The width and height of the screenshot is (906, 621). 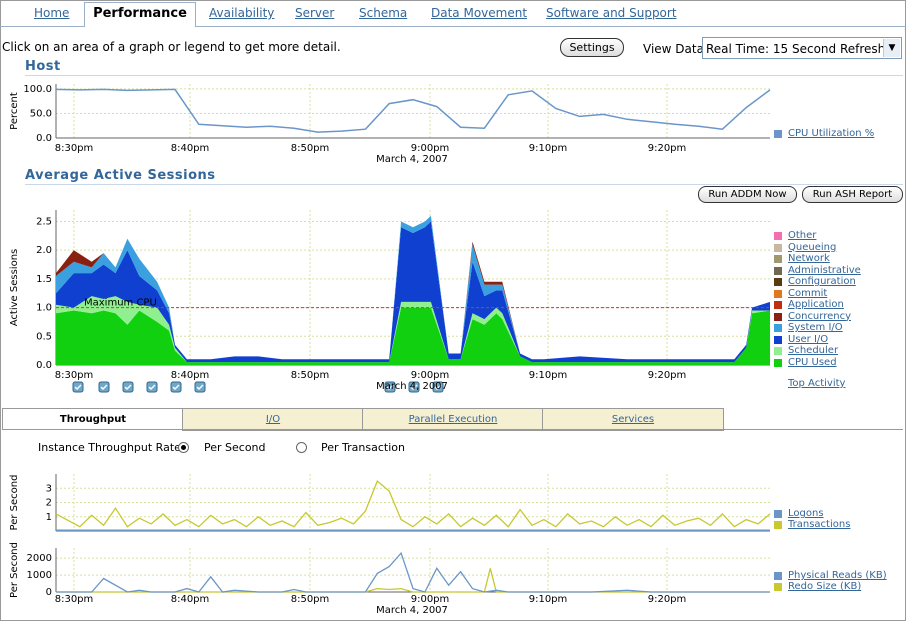 I want to click on host-chart-xtick-1: 8:40pm, so click(x=190, y=148).